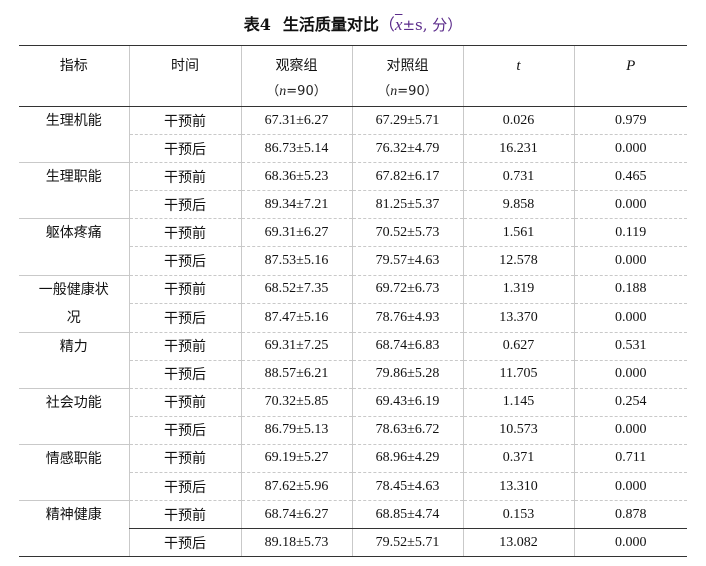  I want to click on indicator-cell: 一般健康状况, so click(74, 304).